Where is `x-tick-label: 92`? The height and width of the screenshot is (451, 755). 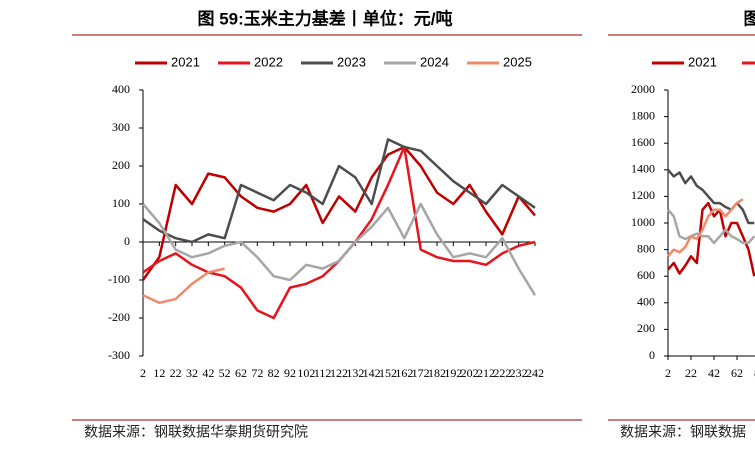
x-tick-label: 92 is located at coordinates (290, 373).